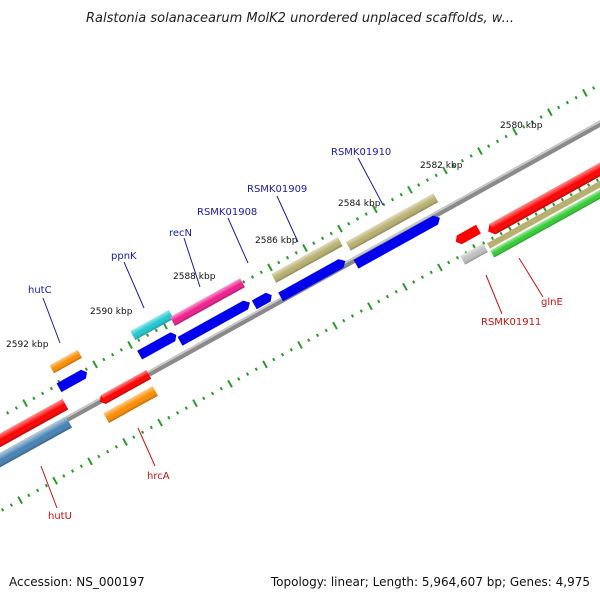  I want to click on gene-RSMK01909, so click(307, 260).